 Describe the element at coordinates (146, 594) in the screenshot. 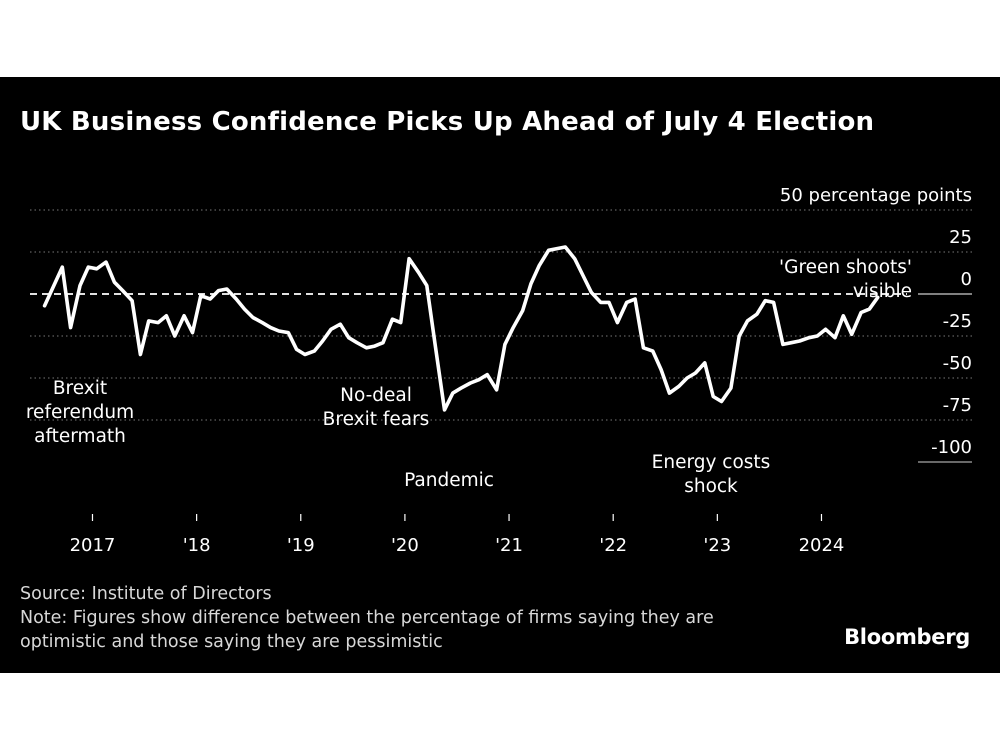

I see `source-note: Source: Institute of Directors` at that location.